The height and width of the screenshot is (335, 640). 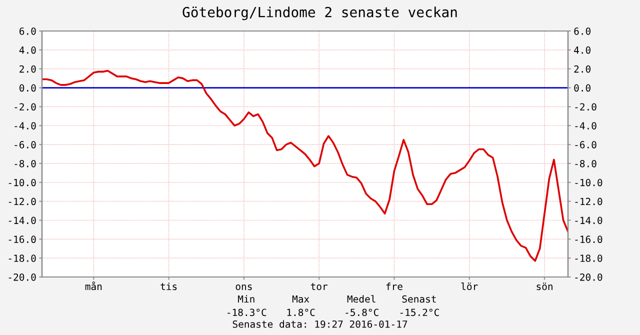 What do you see at coordinates (588, 258) in the screenshot?
I see `y2-tick-label: -18.0` at bounding box center [588, 258].